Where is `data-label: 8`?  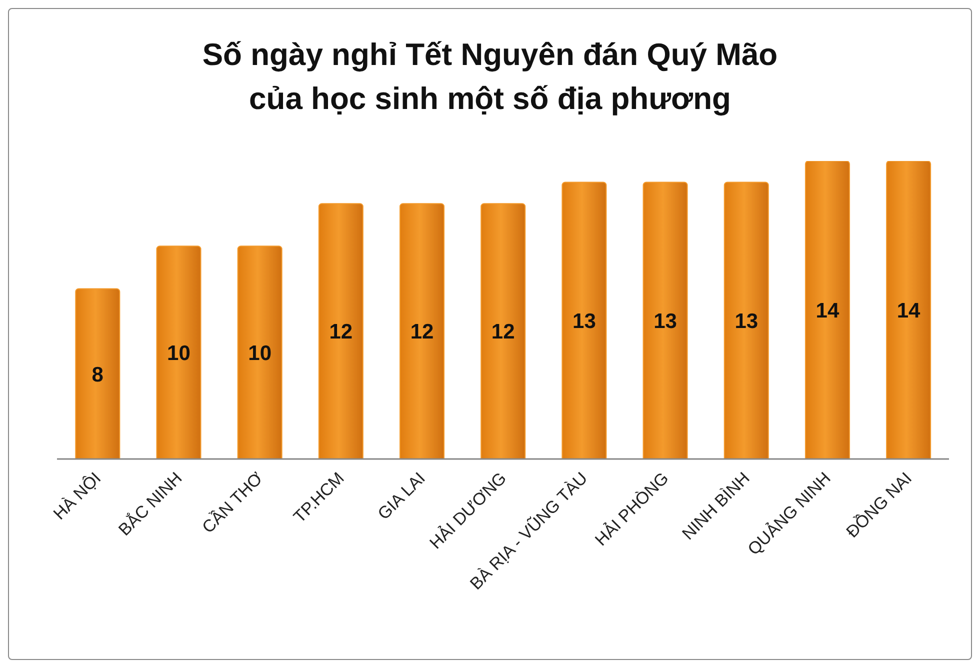 data-label: 8 is located at coordinates (98, 374).